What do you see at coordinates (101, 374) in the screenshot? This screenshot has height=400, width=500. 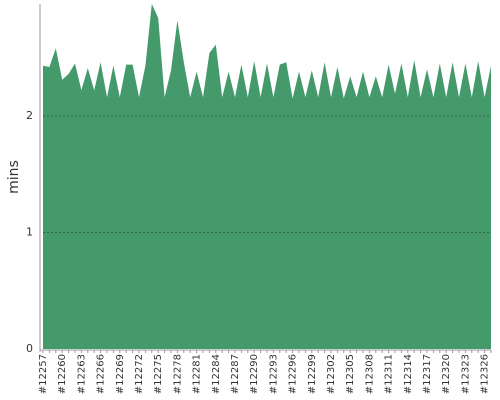 I see `x-tick-label: #12266` at bounding box center [101, 374].